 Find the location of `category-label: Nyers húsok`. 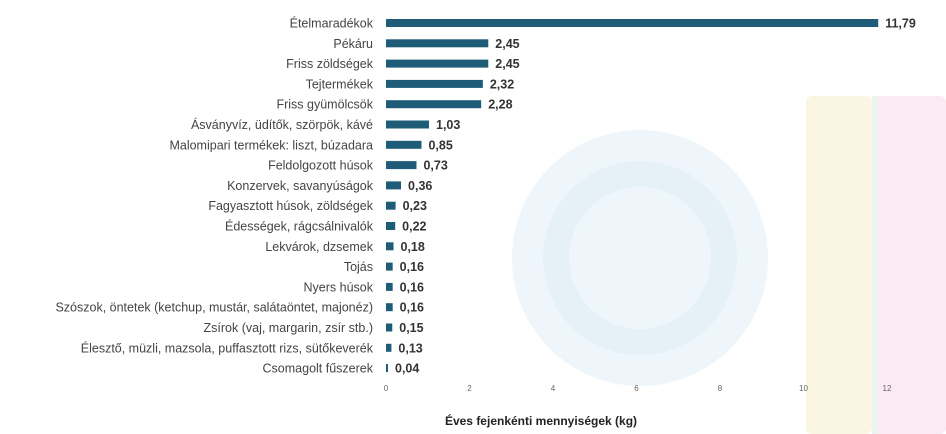

category-label: Nyers húsok is located at coordinates (339, 287).